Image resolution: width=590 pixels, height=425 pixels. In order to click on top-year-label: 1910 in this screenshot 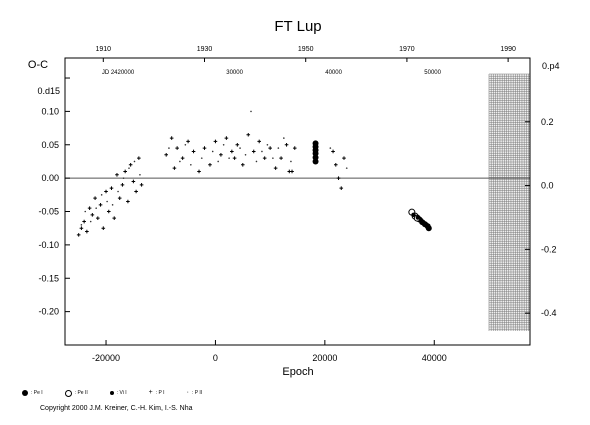, I will do `click(104, 49)`.